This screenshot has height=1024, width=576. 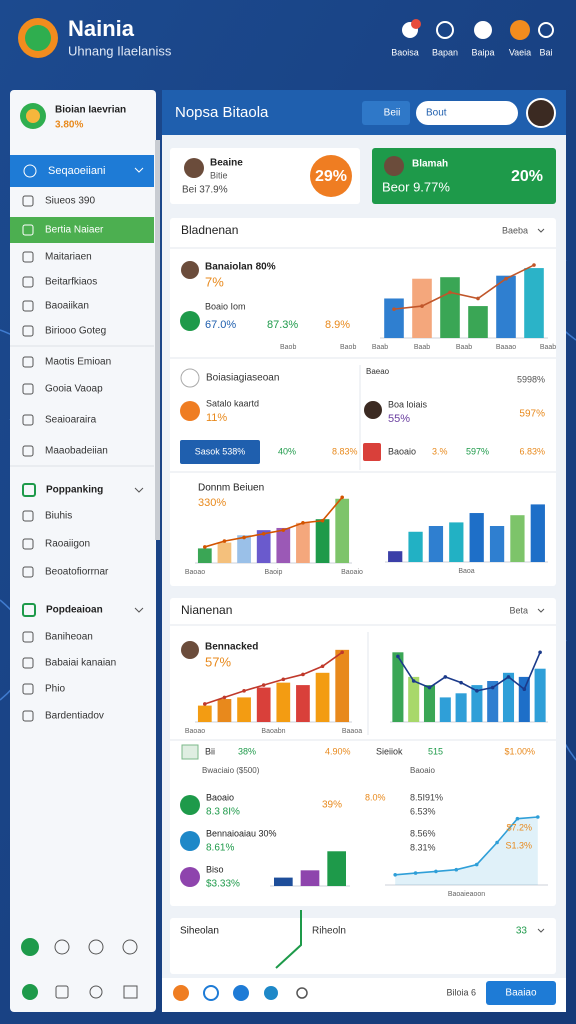 I want to click on label: Baoaio, so click(x=220, y=797).